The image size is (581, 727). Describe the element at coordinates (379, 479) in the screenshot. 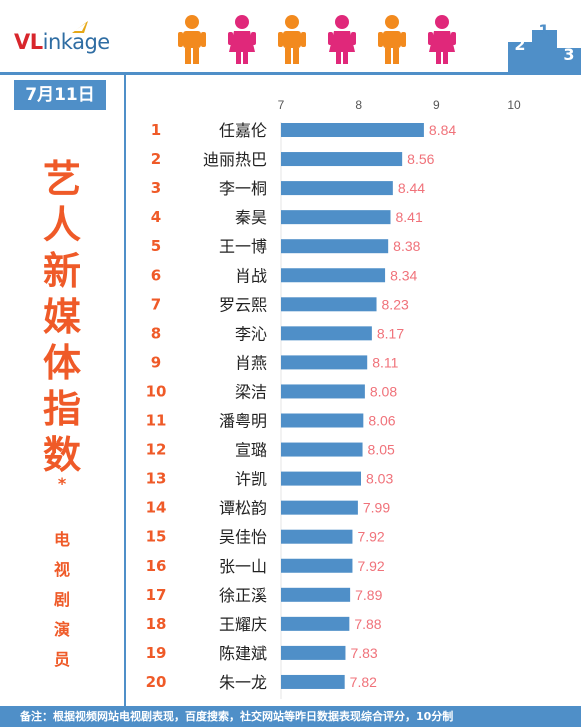

I see `score-value-label: 8.03` at that location.